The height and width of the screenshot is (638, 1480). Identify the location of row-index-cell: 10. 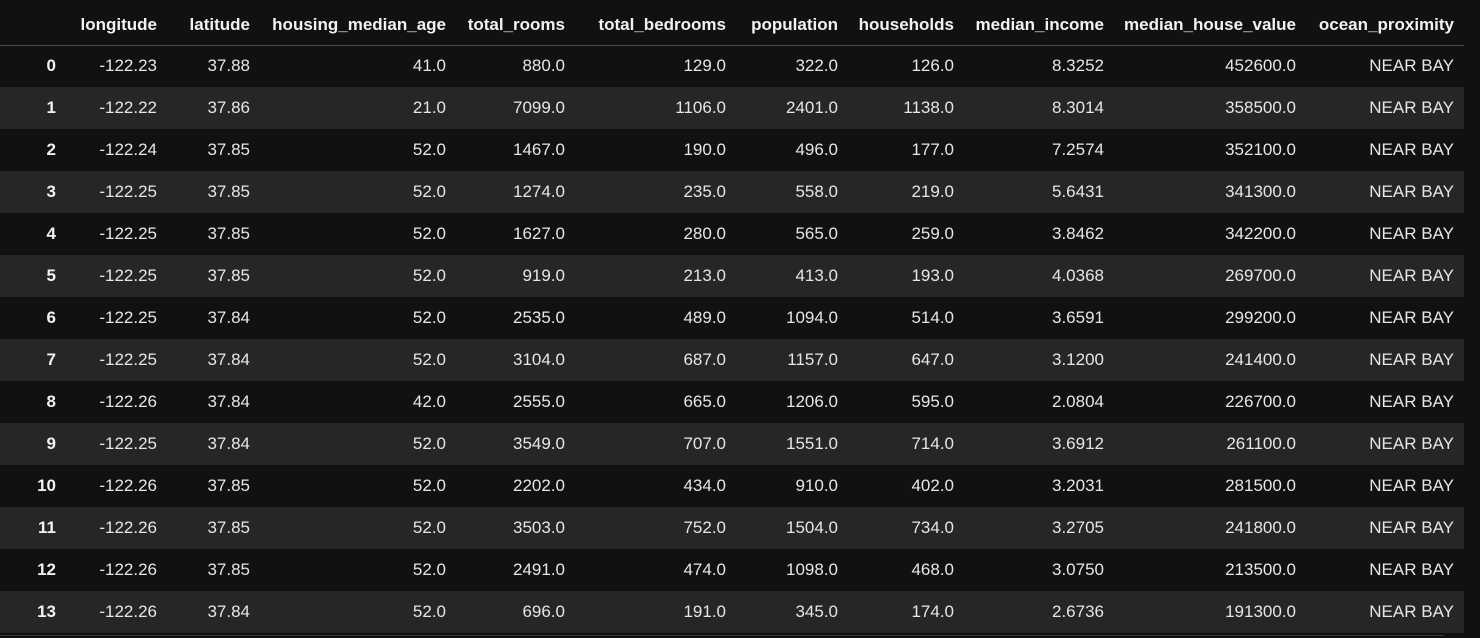
(46, 485).